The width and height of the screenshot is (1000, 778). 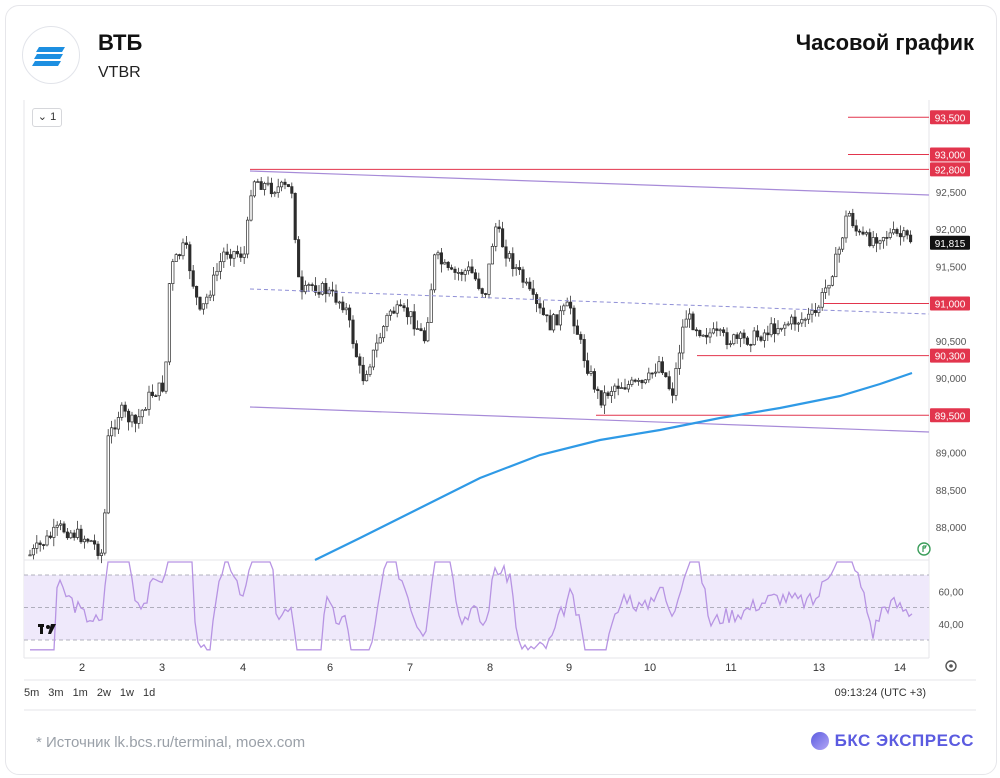 What do you see at coordinates (951, 528) in the screenshot?
I see `price-tick: 88,000` at bounding box center [951, 528].